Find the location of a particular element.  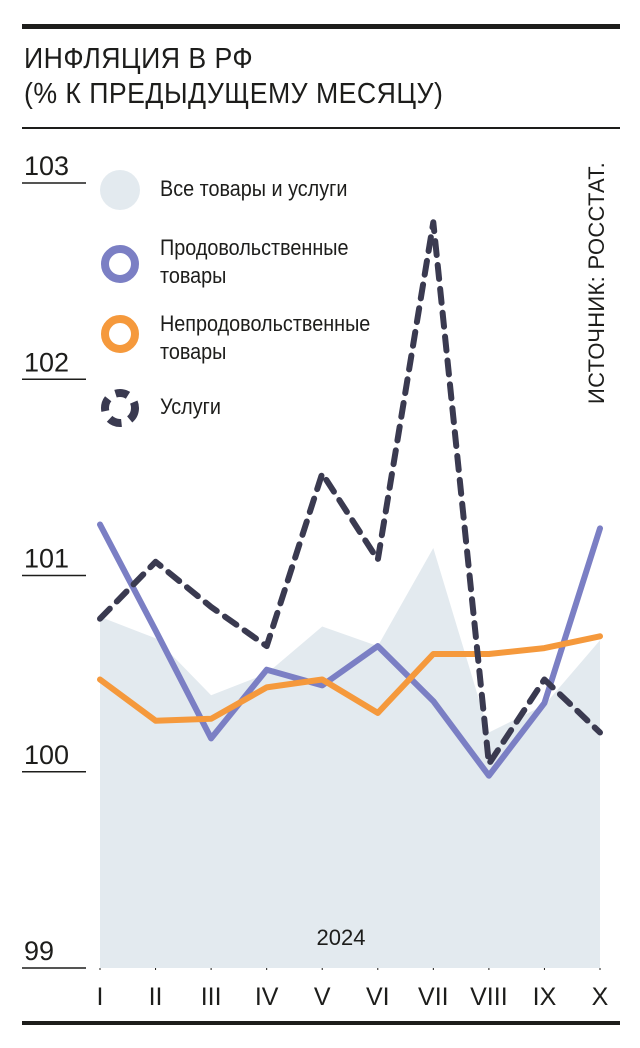

legend-label-nonfood-1: Непродовольственные is located at coordinates (265, 323).